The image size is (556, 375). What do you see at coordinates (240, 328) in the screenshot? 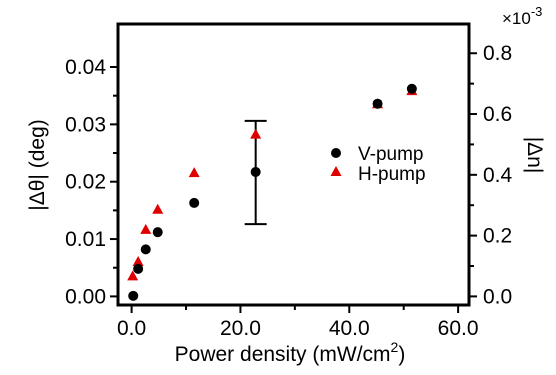
I see `x-tick-label: 20.0` at bounding box center [240, 328].